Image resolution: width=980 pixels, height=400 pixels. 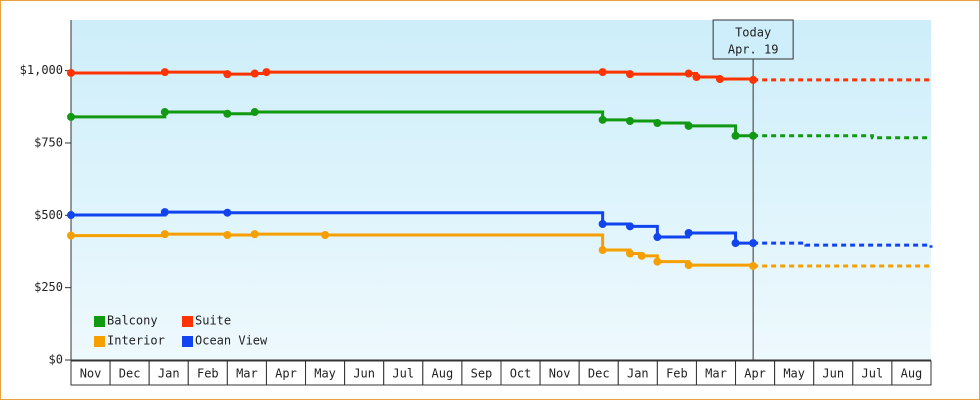 I want to click on legend-label: Suite, so click(x=213, y=321).